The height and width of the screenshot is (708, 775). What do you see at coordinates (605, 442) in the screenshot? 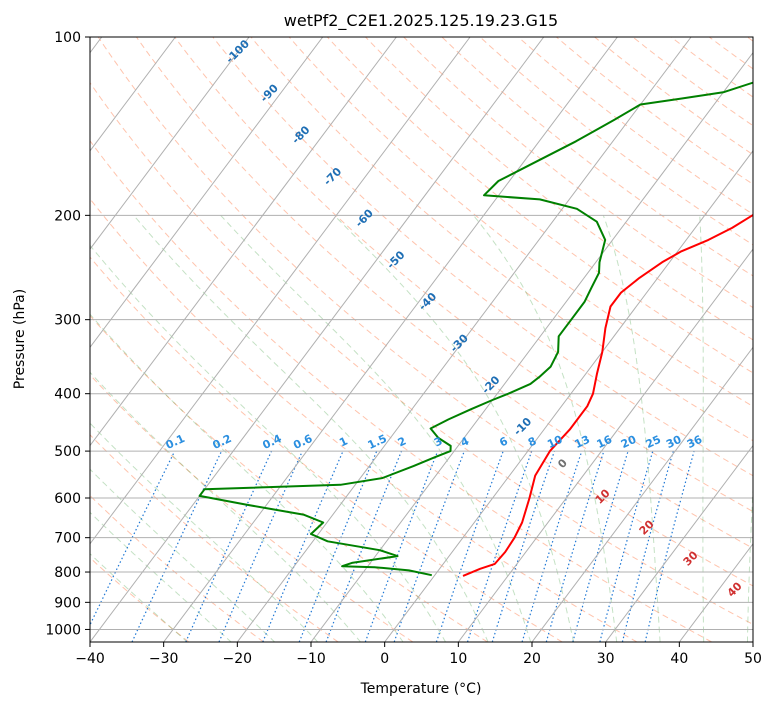
I see `mixing-ratio-label: 16` at bounding box center [605, 442].